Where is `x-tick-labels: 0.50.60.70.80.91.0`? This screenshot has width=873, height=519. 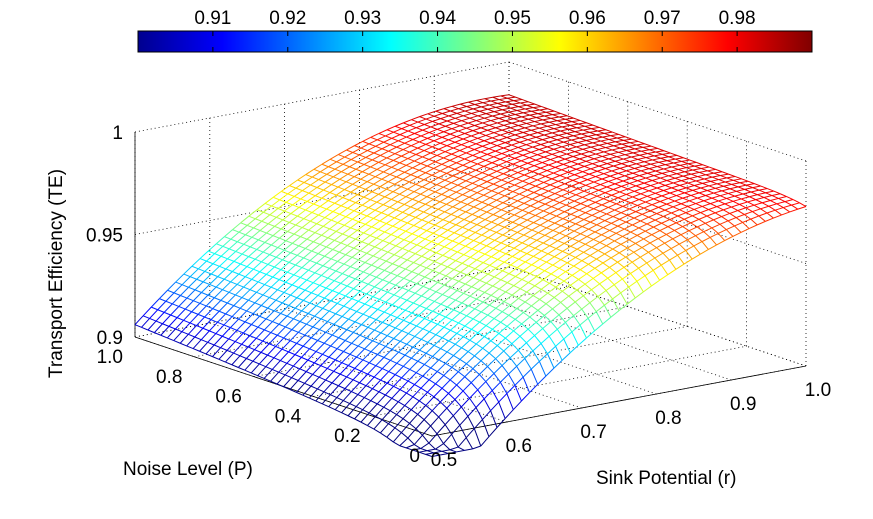 x-tick-labels: 0.50.60.70.80.91.0 is located at coordinates (631, 425).